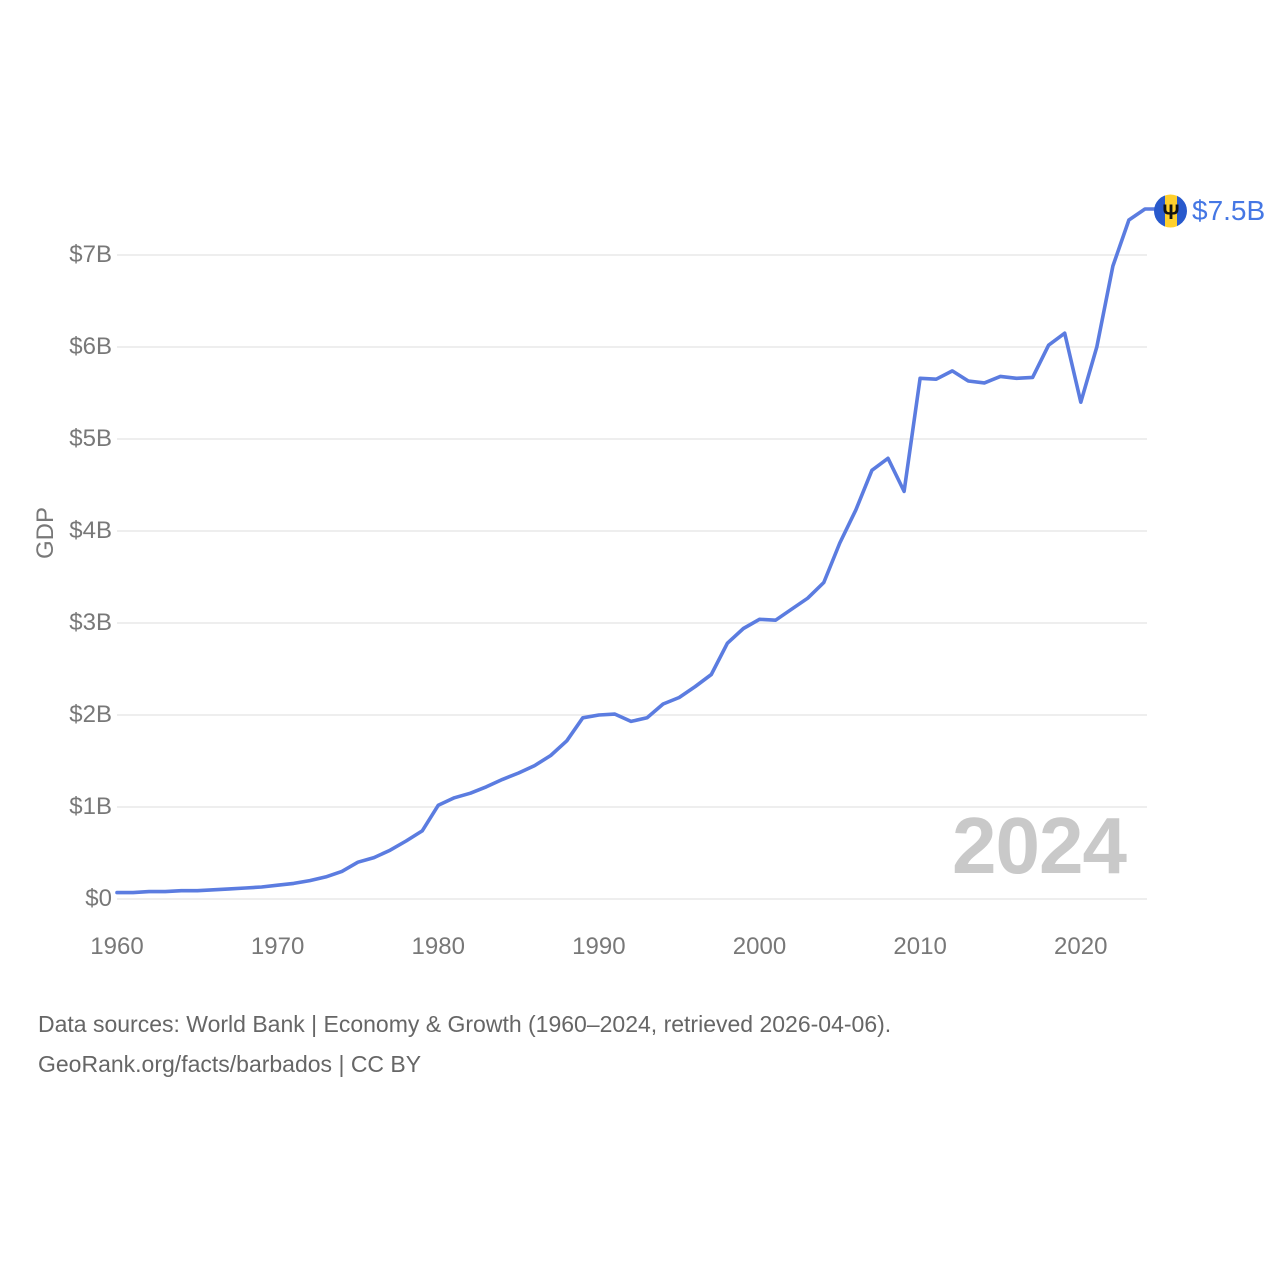 This screenshot has height=1280, width=1280. What do you see at coordinates (90, 530) in the screenshot?
I see `y-axis-tick-label: $4B` at bounding box center [90, 530].